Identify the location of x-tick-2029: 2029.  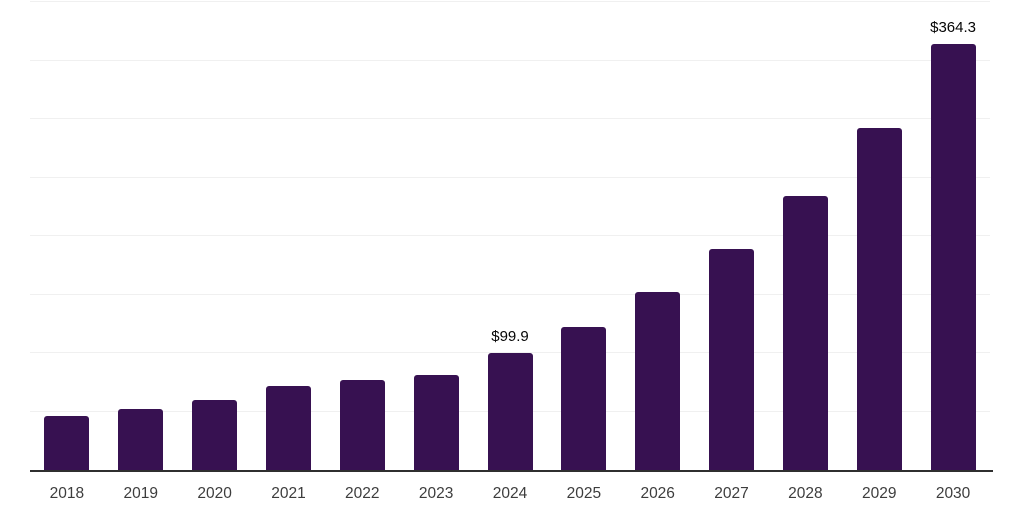
(879, 493).